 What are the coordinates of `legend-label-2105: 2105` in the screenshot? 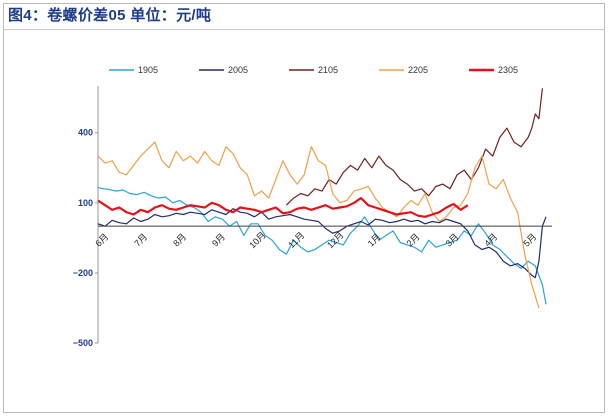 It's located at (328, 70).